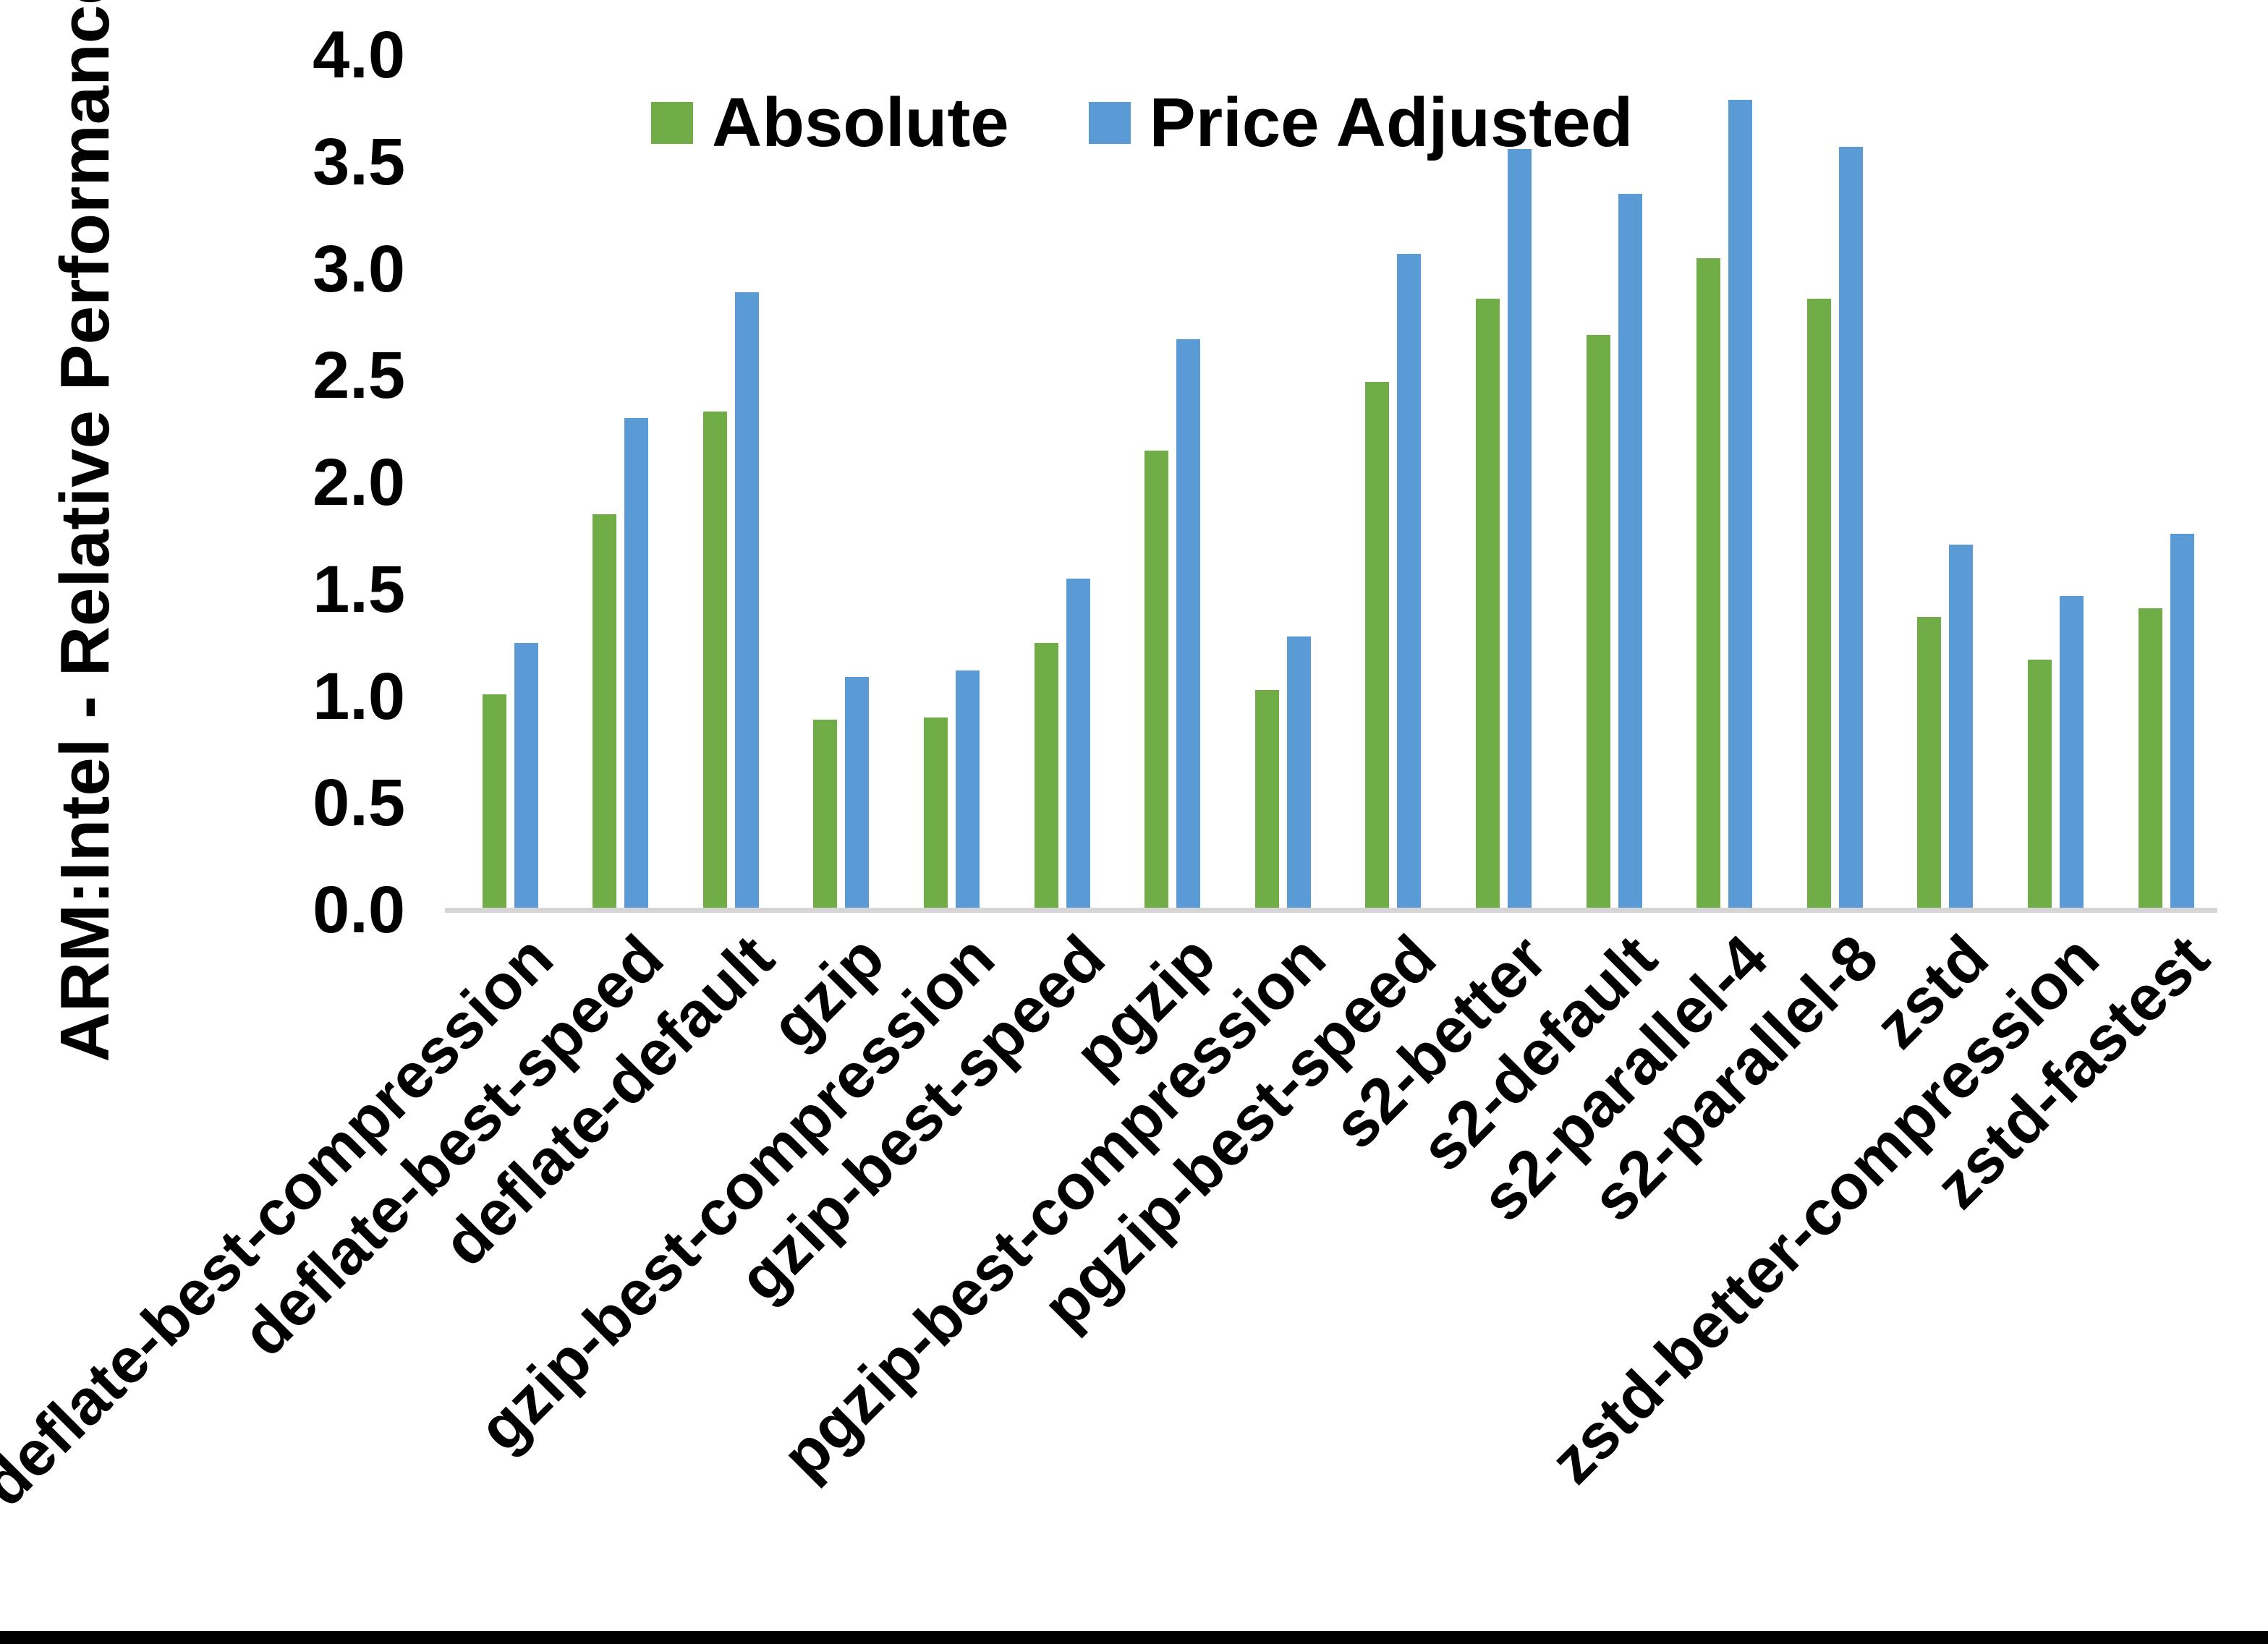  I want to click on bar-absolute-gzip, so click(826, 815).